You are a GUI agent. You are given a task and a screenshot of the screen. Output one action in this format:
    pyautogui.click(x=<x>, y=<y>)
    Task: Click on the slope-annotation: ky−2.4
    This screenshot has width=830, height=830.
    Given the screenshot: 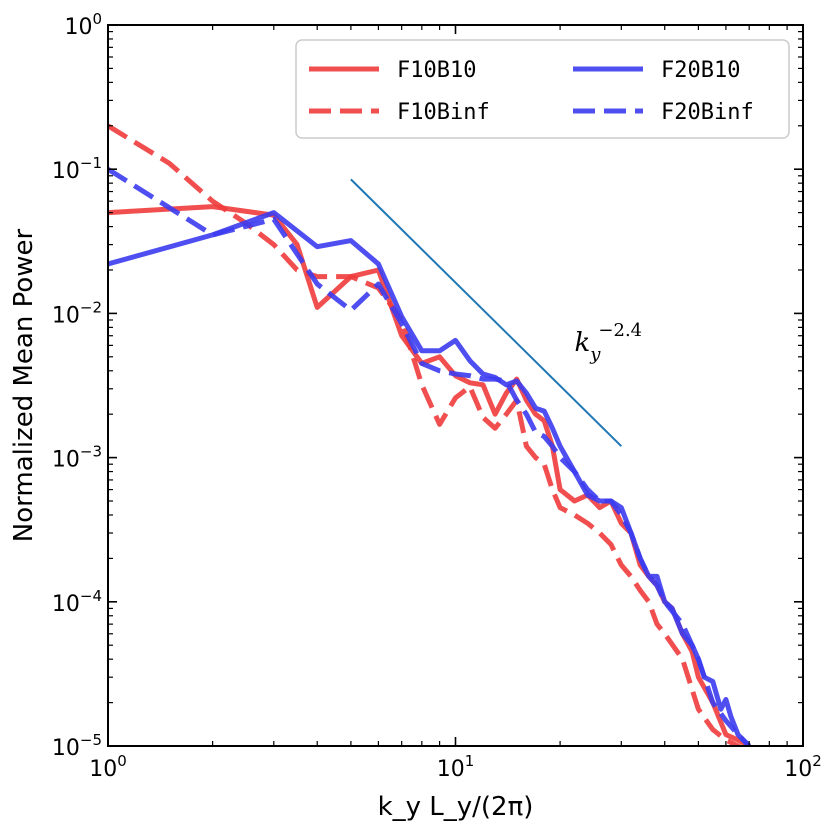 What is the action you would take?
    pyautogui.click(x=608, y=342)
    